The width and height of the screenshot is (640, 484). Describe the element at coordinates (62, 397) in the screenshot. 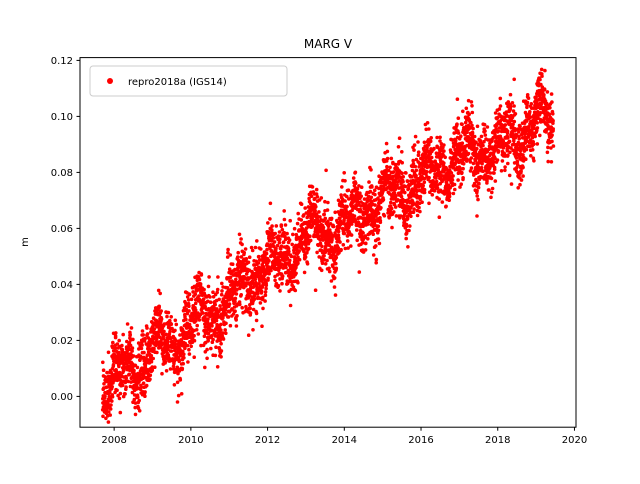

I see `y-tick-label: 0.00` at that location.